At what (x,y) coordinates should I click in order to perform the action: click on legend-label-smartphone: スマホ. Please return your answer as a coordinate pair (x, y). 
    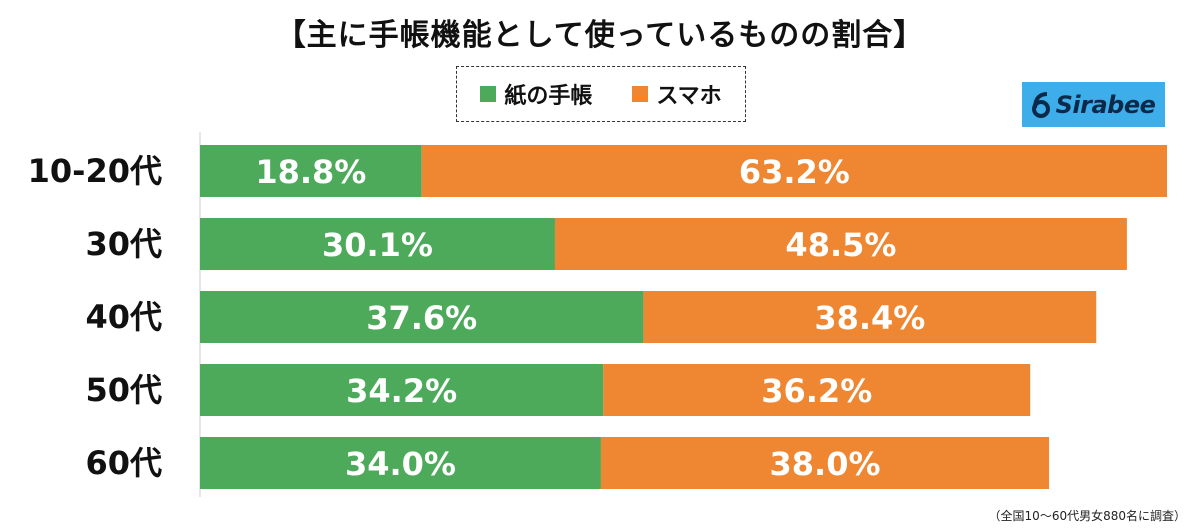
    Looking at the image, I should click on (689, 96).